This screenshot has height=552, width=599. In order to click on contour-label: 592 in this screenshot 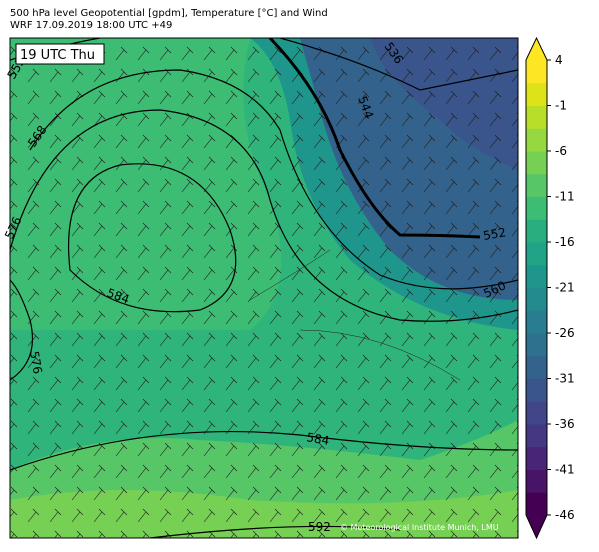, I will do `click(319, 527)`.